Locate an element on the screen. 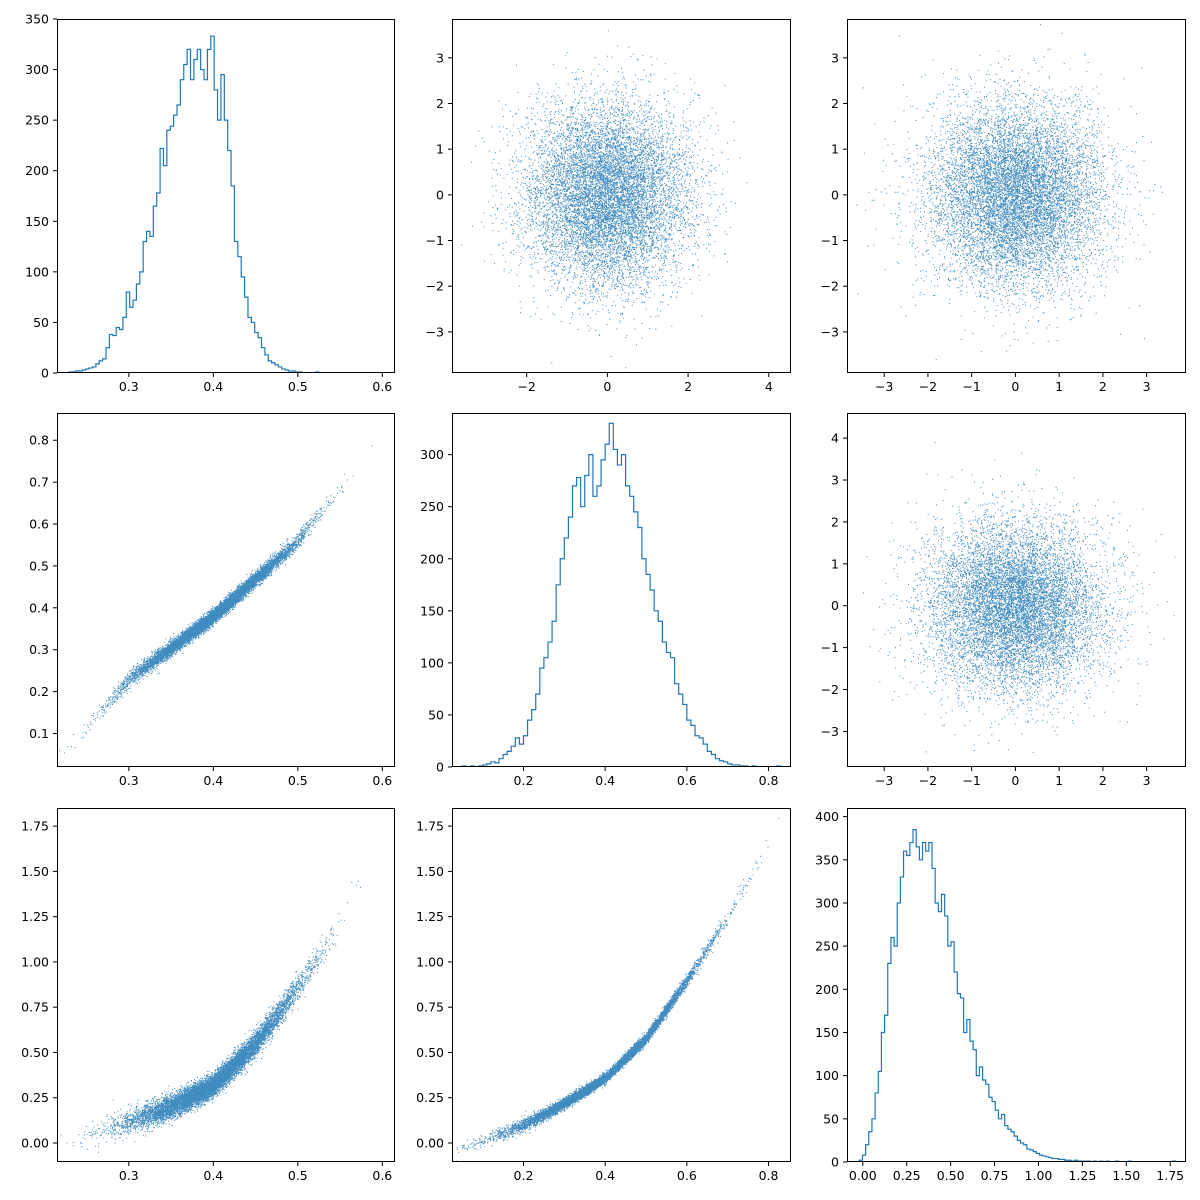 The width and height of the screenshot is (1200, 1200). y-tick-label: 0.4 is located at coordinates (39, 607).